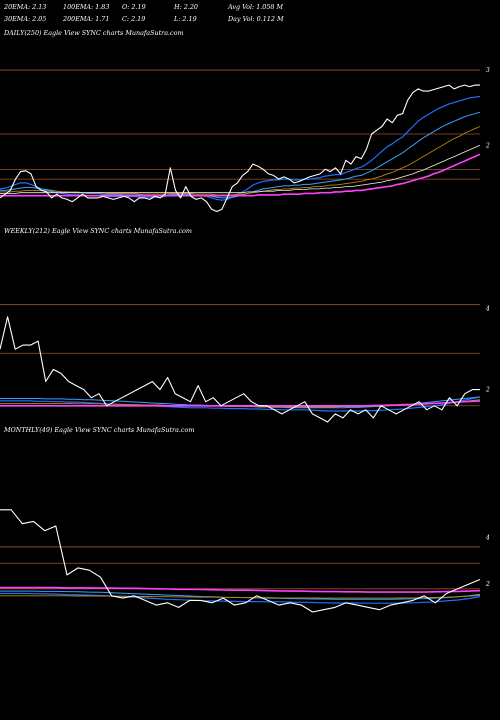 The image size is (500, 720). What do you see at coordinates (240, 597) in the screenshot?
I see `monthly-ema-mid-line` at bounding box center [240, 597].